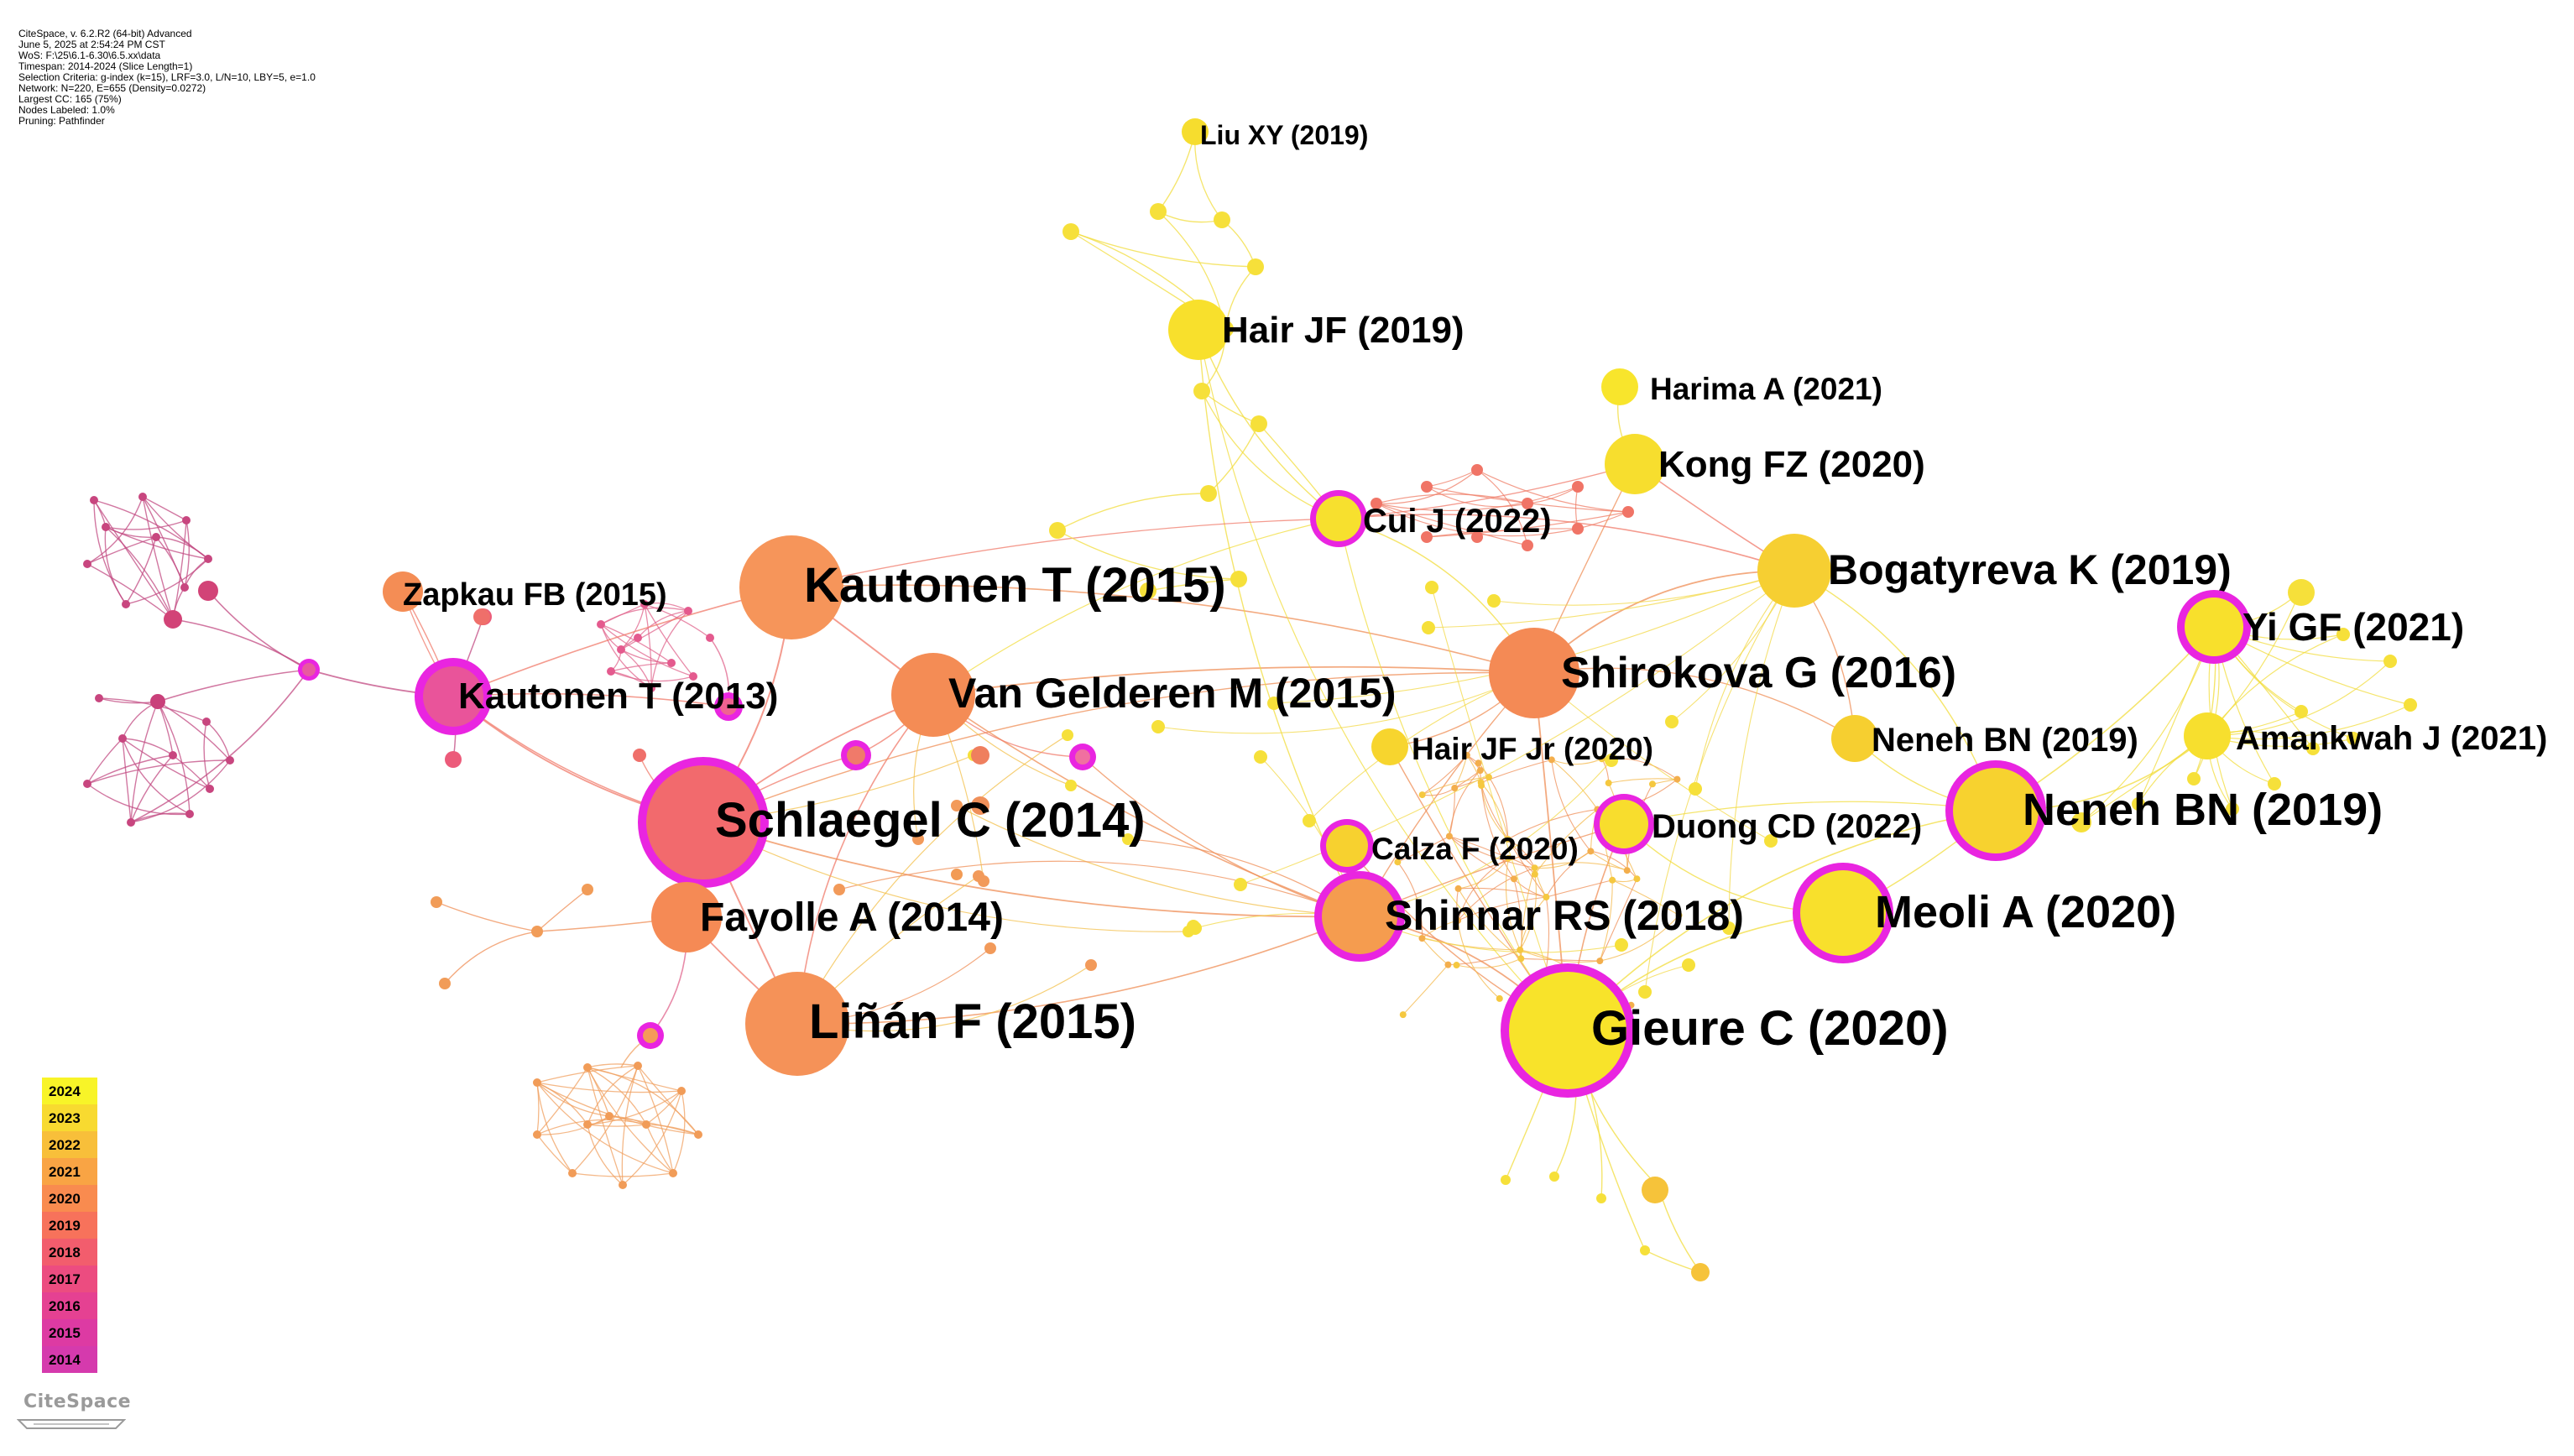 The image size is (2574, 1456). Describe the element at coordinates (827, 917) in the screenshot. I see `node-fayolle-a-2014: Fayolle A (2014)` at that location.